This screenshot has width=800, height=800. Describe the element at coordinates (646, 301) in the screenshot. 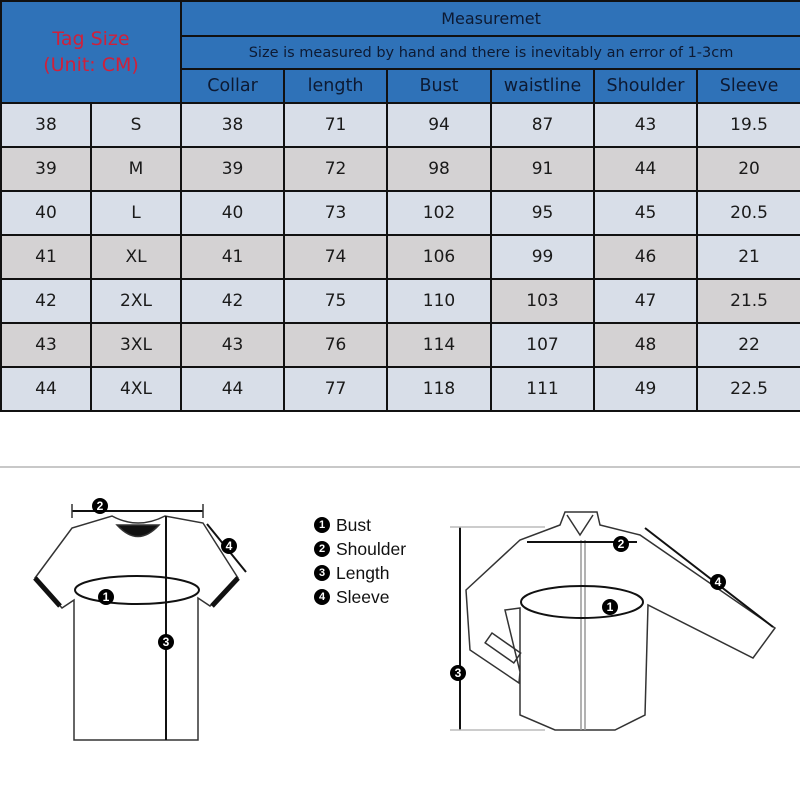

I see `table-cell: 47` at that location.